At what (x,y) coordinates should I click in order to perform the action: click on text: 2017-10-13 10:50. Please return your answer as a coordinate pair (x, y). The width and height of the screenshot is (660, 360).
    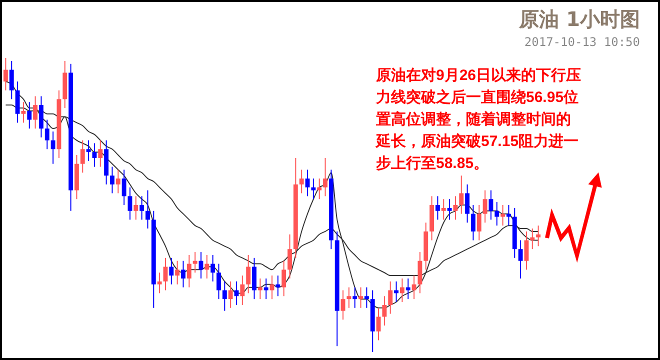
    Looking at the image, I should click on (582, 42).